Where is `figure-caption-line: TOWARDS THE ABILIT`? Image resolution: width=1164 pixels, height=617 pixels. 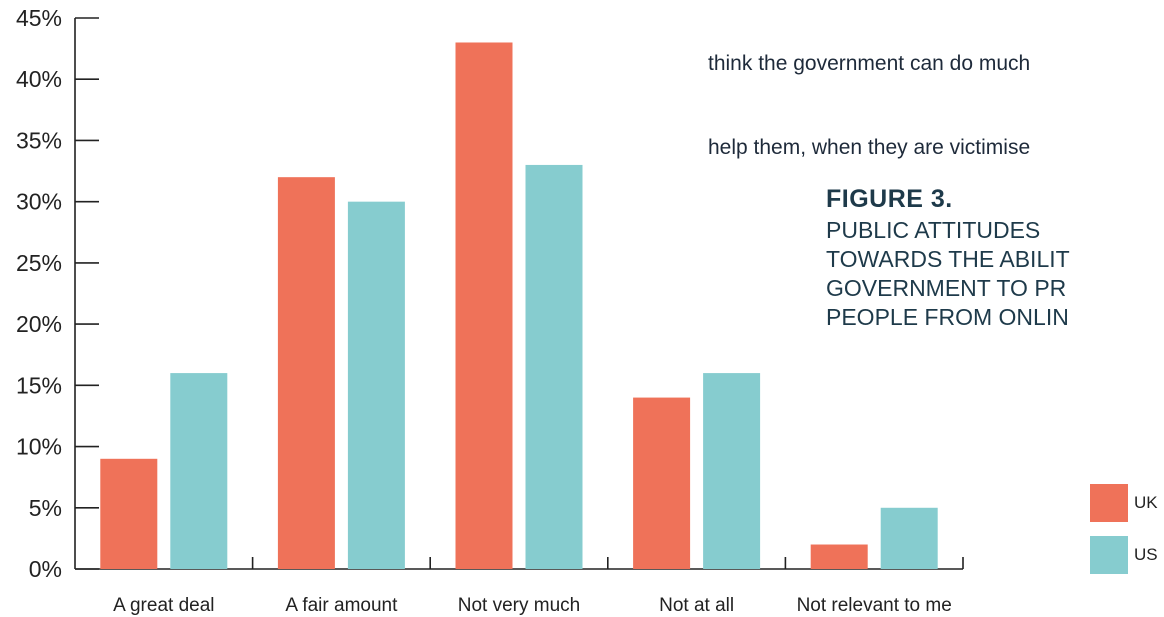
figure-caption-line: TOWARDS THE ABILIT is located at coordinates (948, 259).